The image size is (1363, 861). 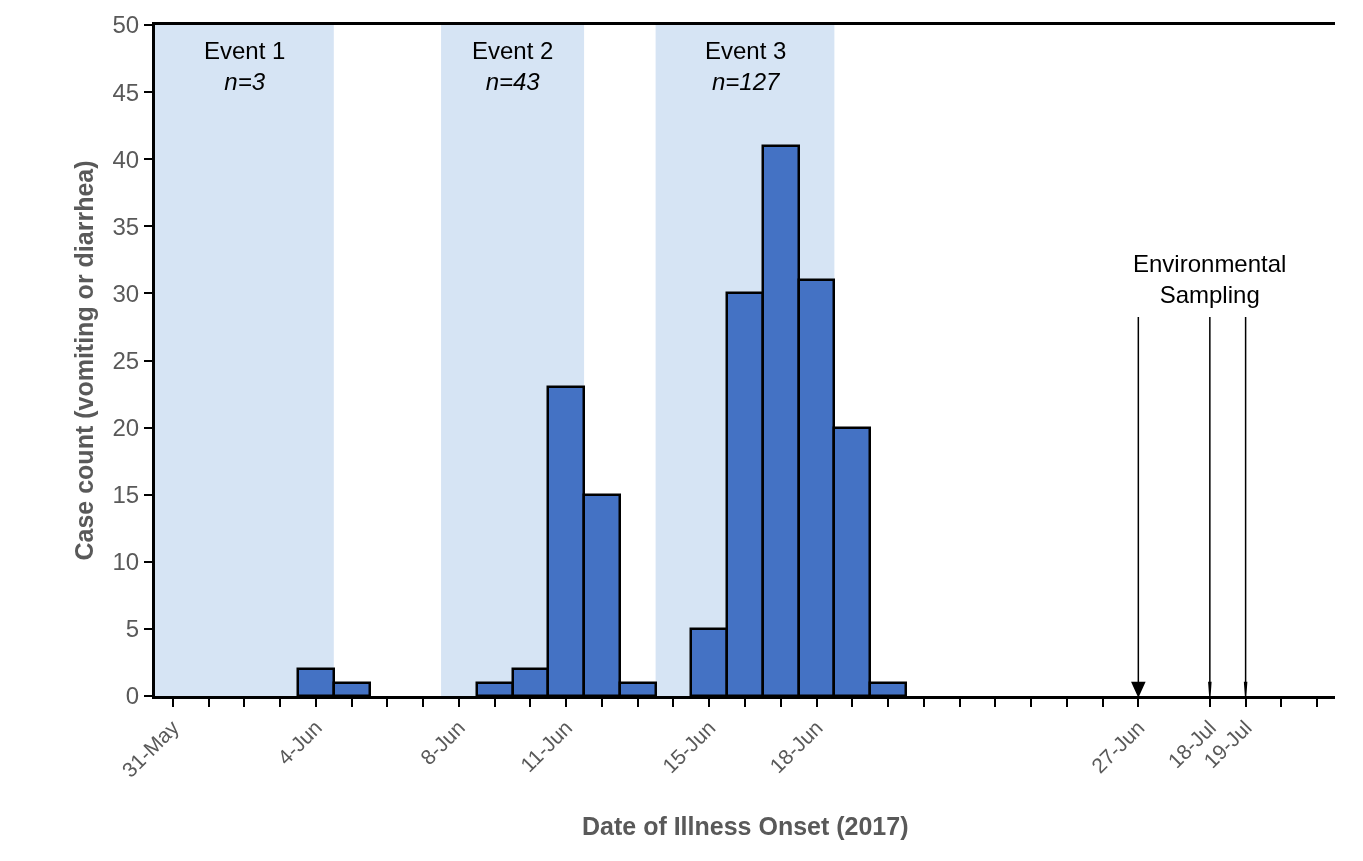 What do you see at coordinates (126, 25) in the screenshot?
I see `y-tick-label: 50` at bounding box center [126, 25].